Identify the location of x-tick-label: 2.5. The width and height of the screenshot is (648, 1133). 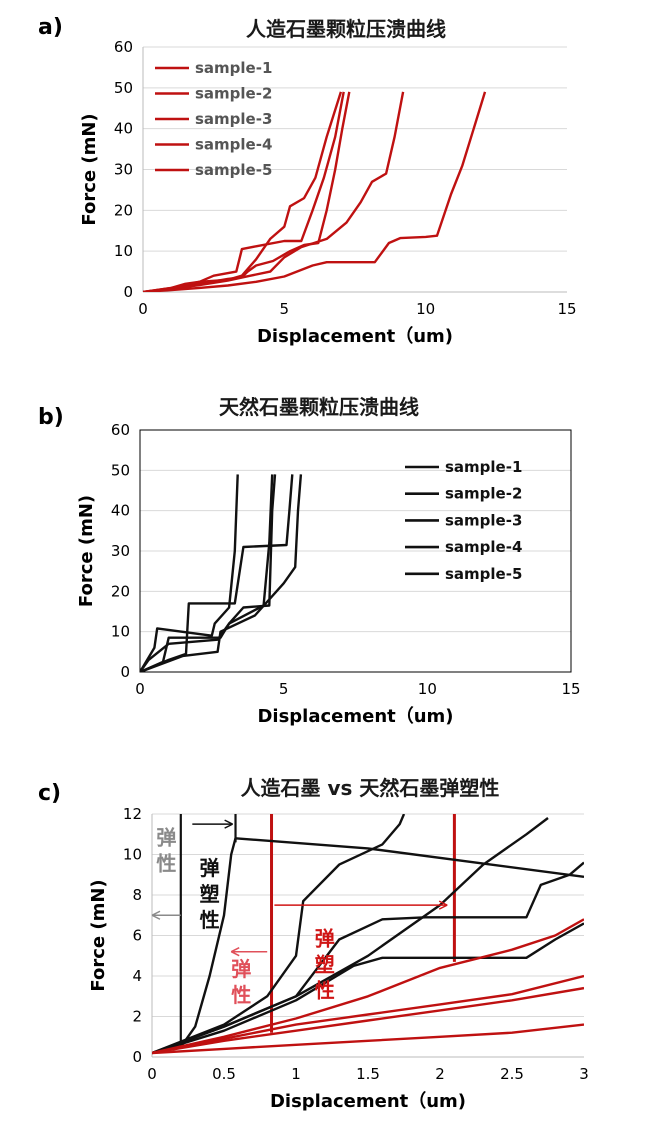
(512, 1074).